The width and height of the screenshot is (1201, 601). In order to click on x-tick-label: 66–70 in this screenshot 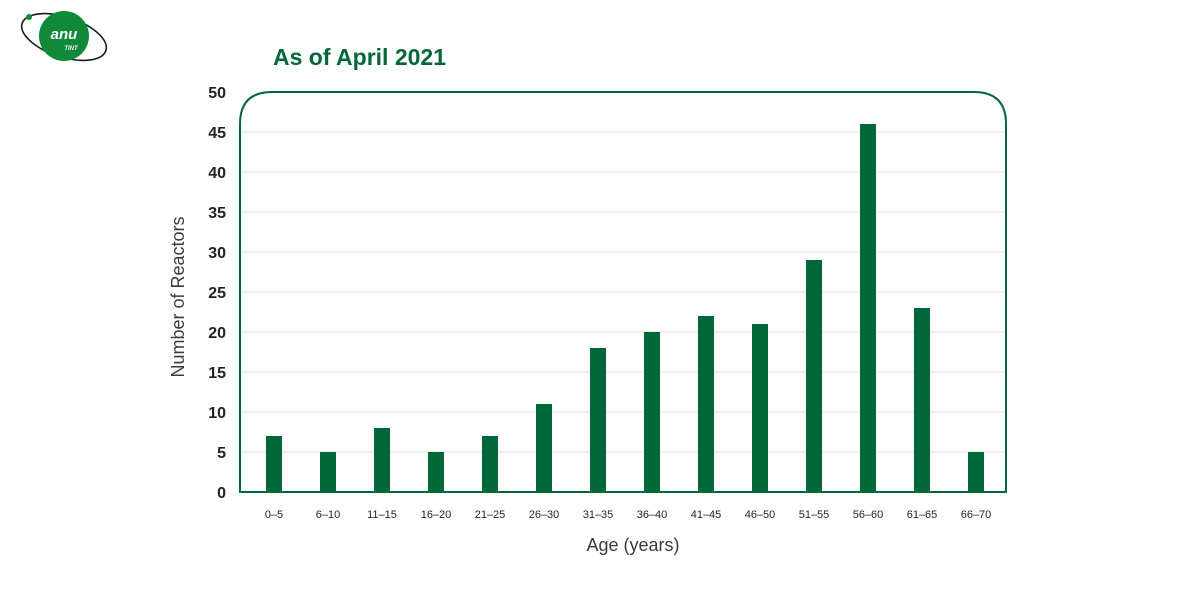, I will do `click(976, 515)`.